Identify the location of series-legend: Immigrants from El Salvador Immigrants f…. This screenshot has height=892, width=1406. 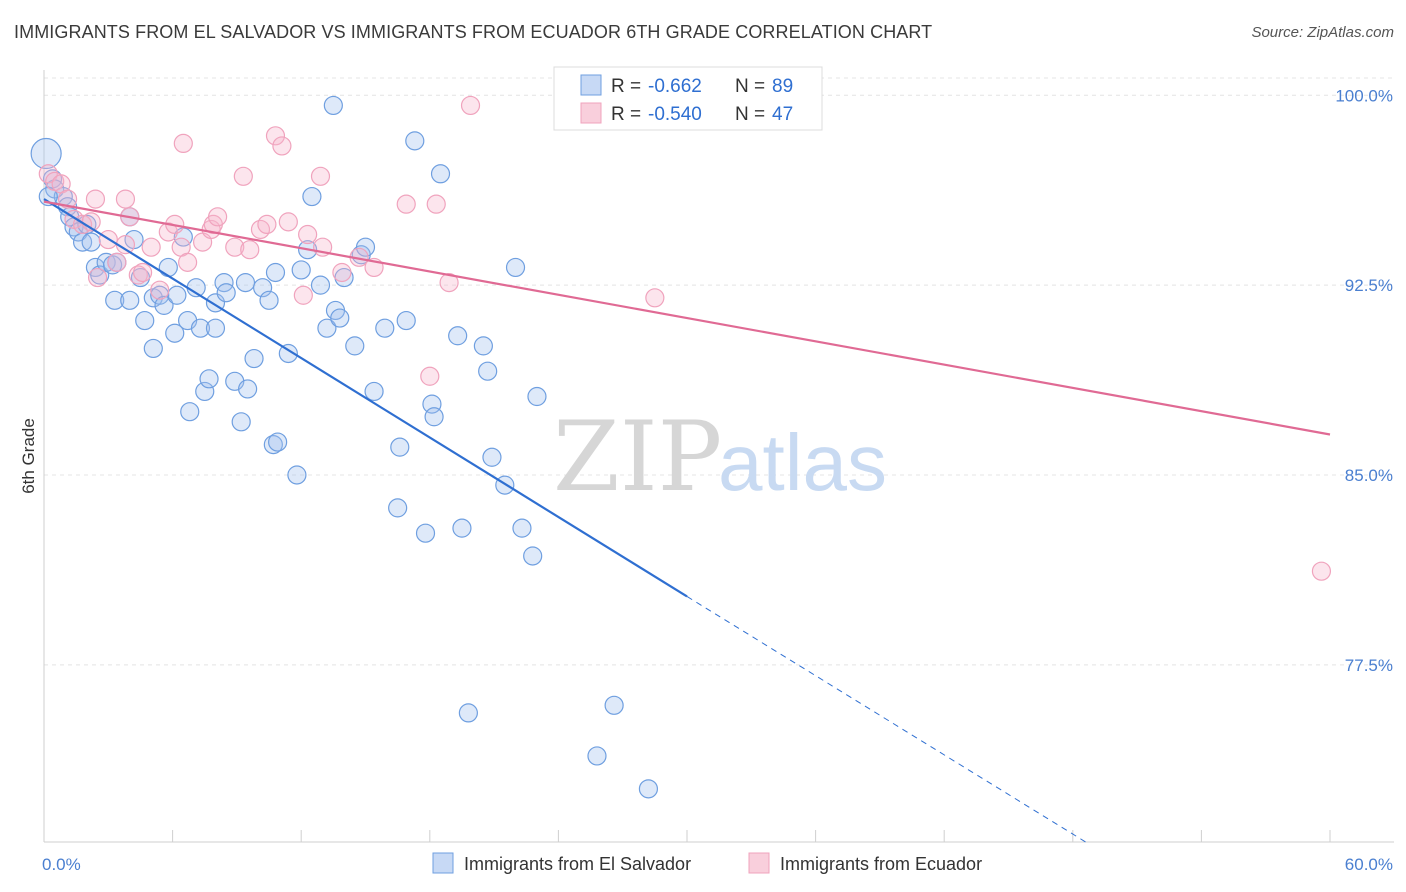
(707, 863).